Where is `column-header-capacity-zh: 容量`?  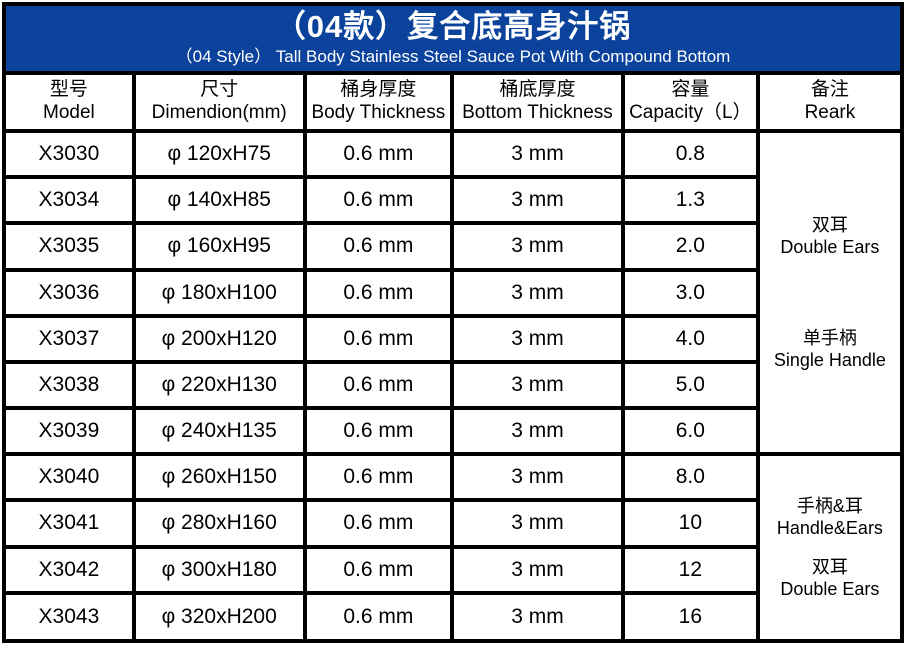
column-header-capacity-zh: 容量 is located at coordinates (690, 90).